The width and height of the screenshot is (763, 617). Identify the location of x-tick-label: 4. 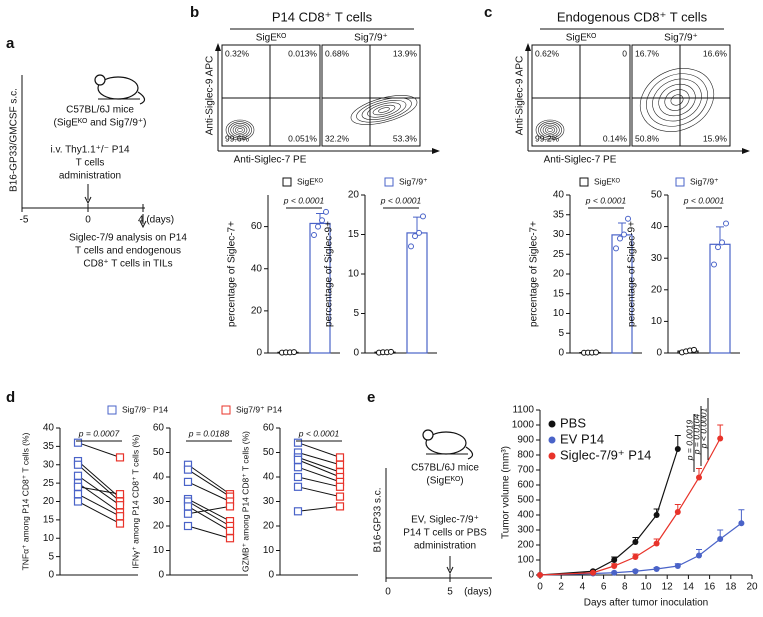
(583, 587).